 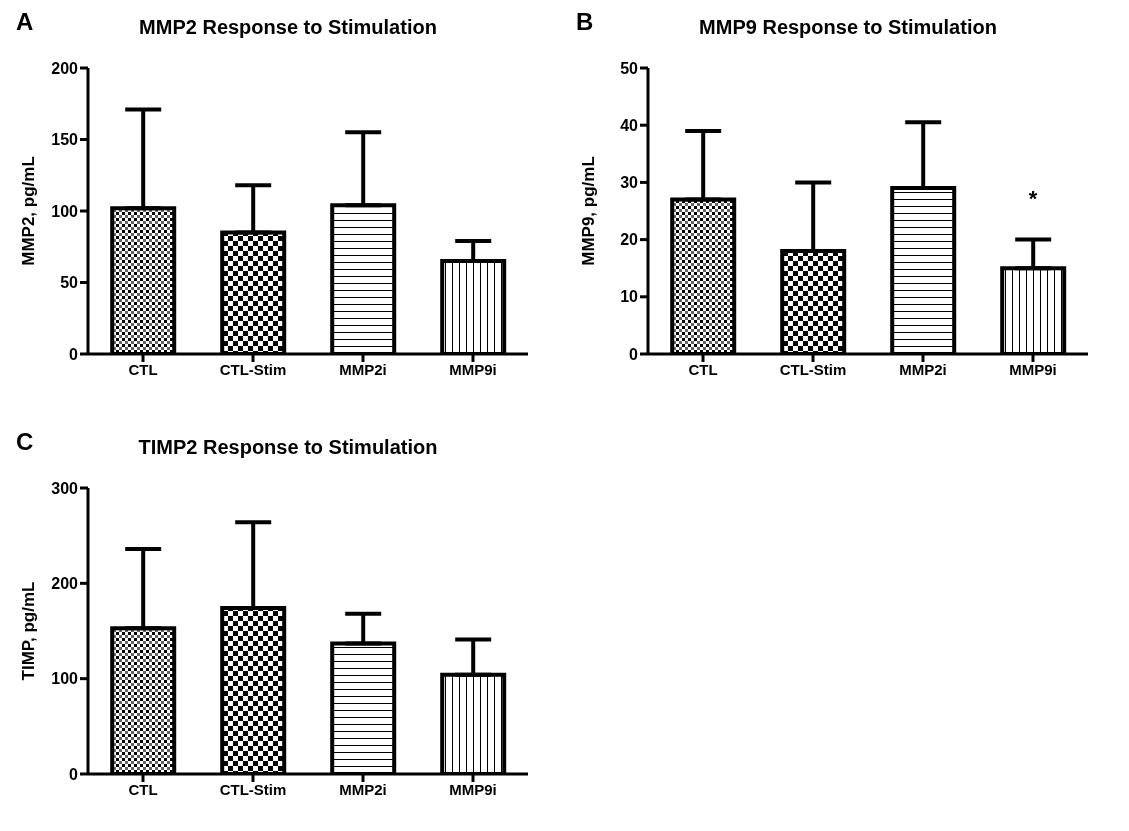 I want to click on text: C, so click(x=25, y=442).